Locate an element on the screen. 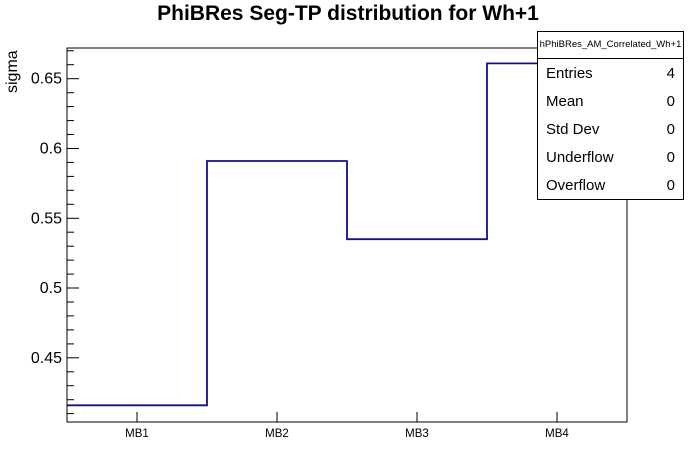 The image size is (696, 472). y-tick-label: 0.65 is located at coordinates (46, 79).